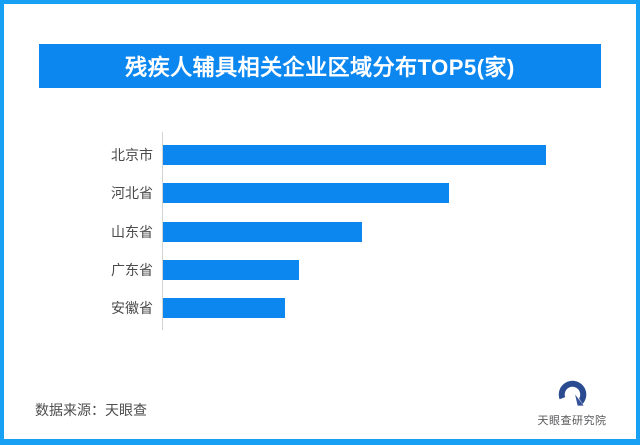 This screenshot has height=445, width=640. I want to click on category-label-3: 山东省, so click(132, 232).